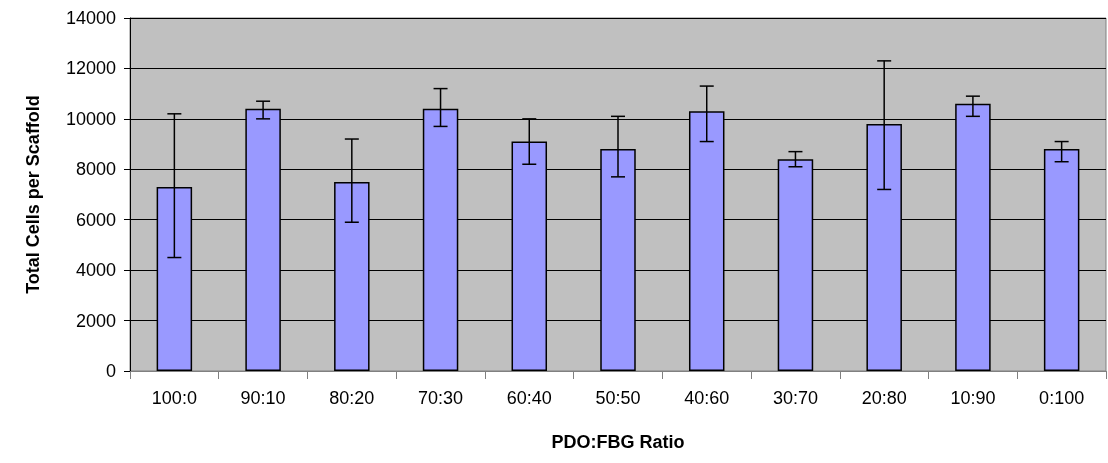 The image size is (1108, 463). What do you see at coordinates (95, 320) in the screenshot?
I see `y-tick-label: 2000` at bounding box center [95, 320].